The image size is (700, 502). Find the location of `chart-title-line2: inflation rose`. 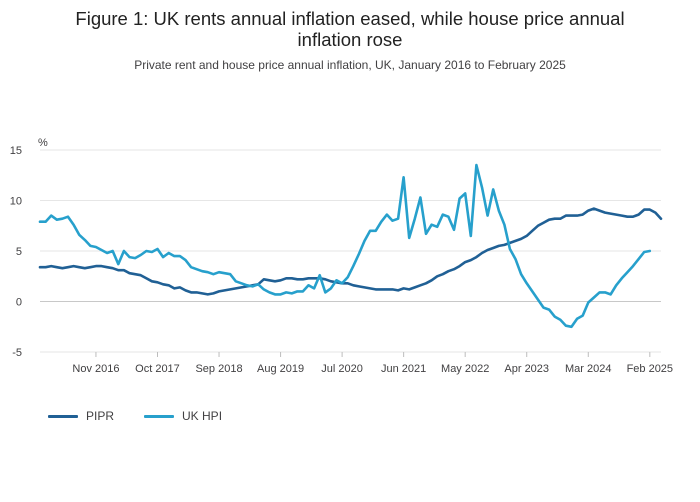

chart-title-line2: inflation rose is located at coordinates (350, 39).